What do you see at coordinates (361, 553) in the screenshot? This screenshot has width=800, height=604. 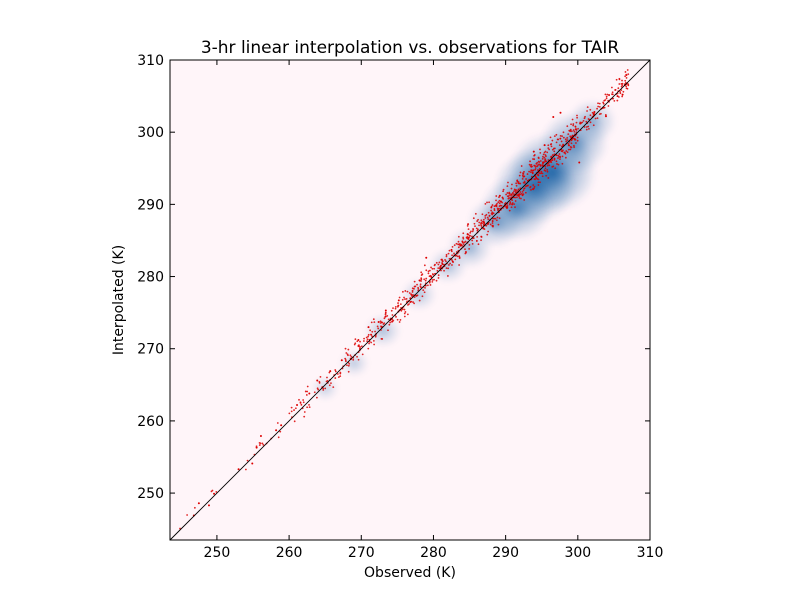 I see `x-tick-label: 270` at bounding box center [361, 553].